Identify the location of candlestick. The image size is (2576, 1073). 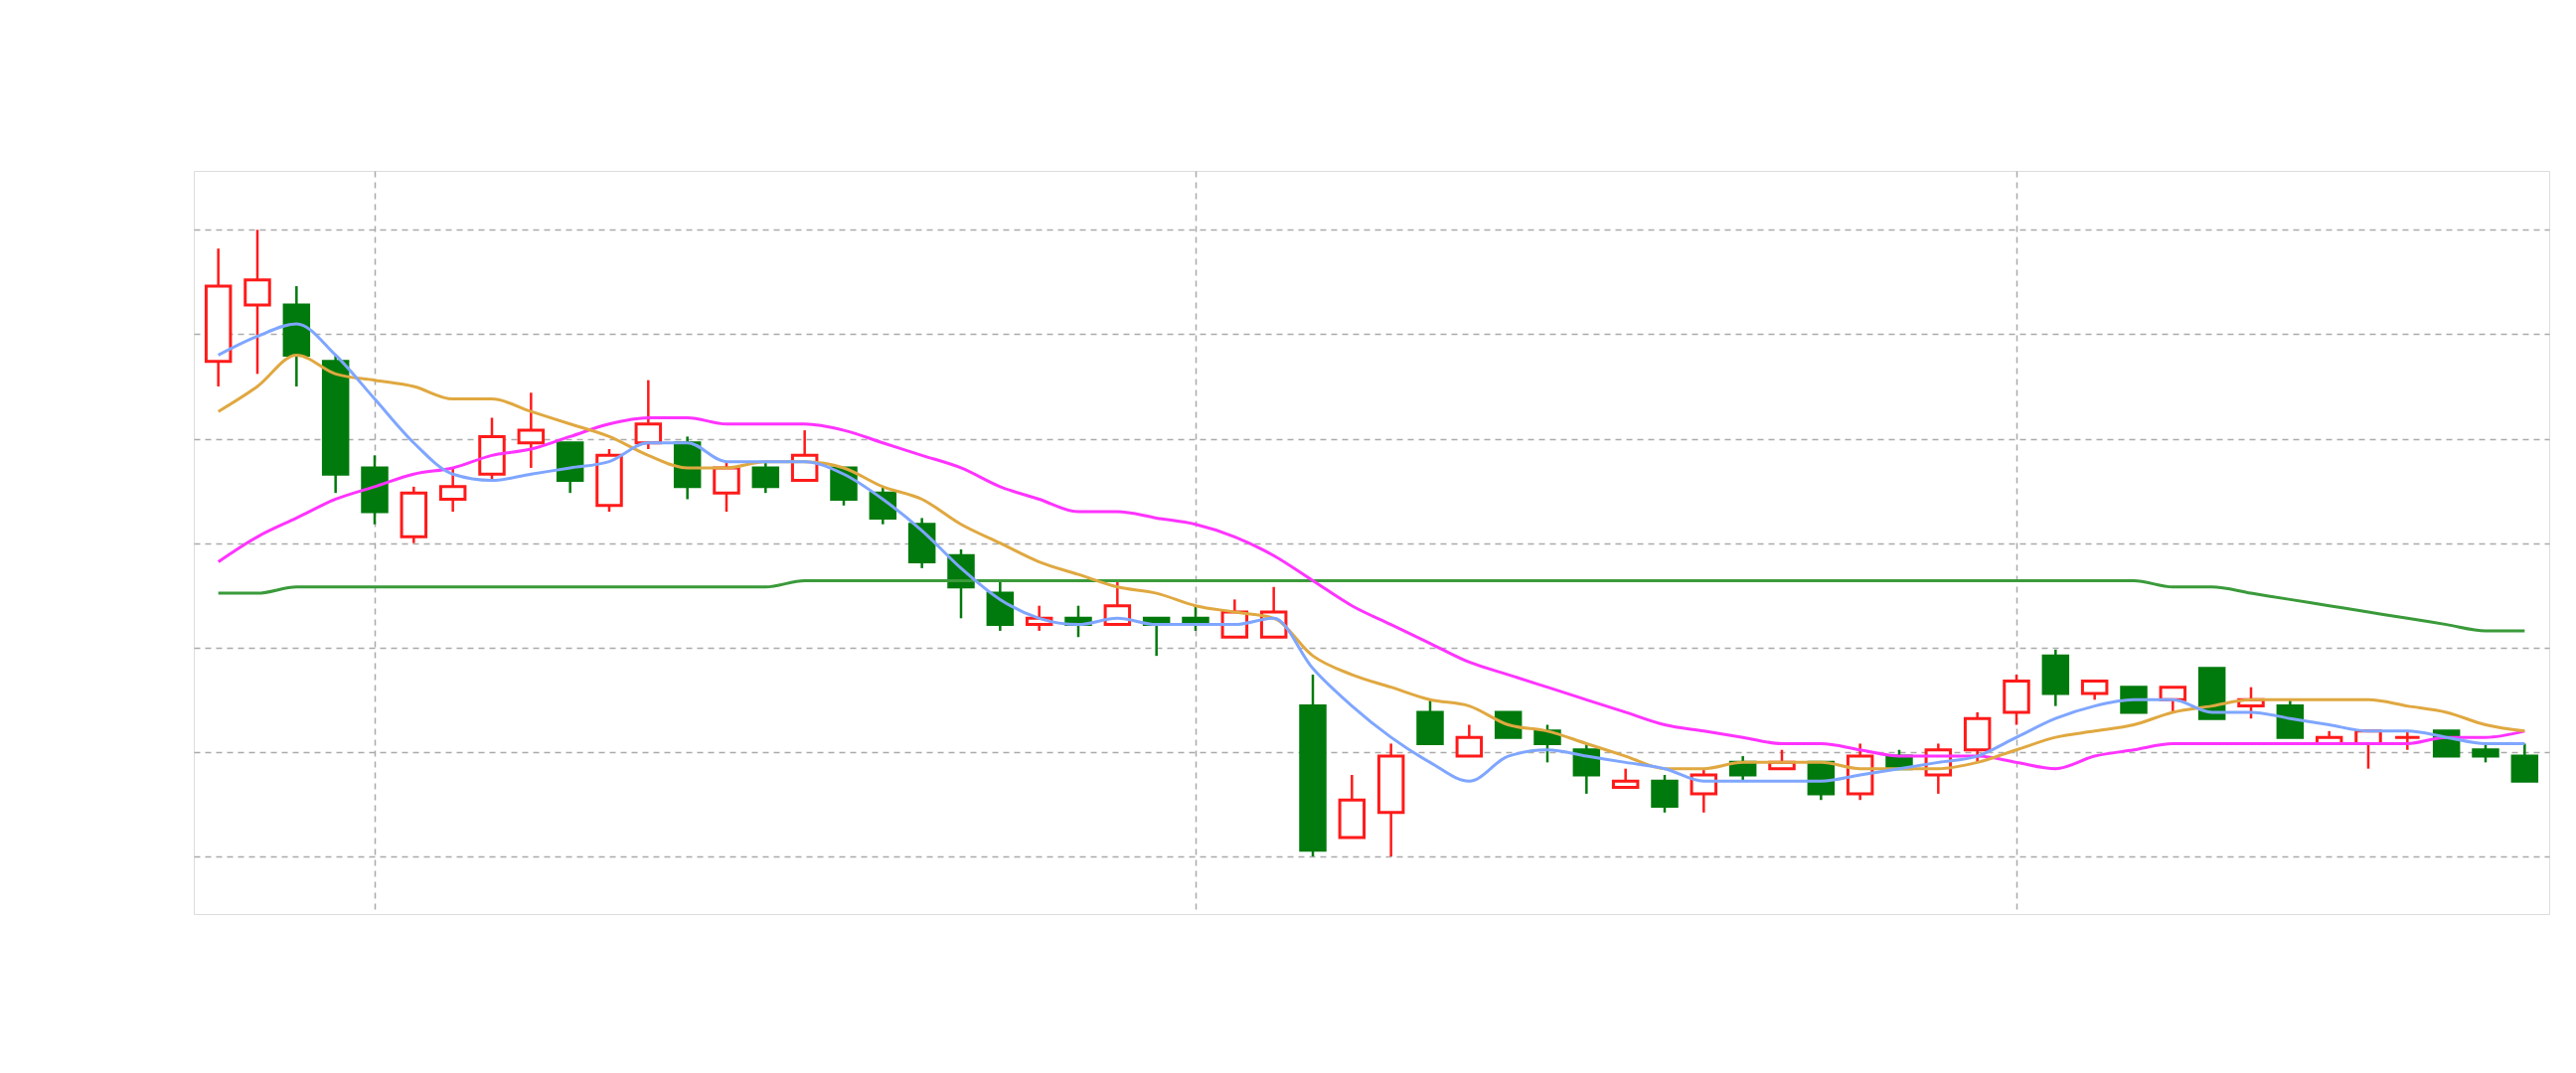
(2407, 740).